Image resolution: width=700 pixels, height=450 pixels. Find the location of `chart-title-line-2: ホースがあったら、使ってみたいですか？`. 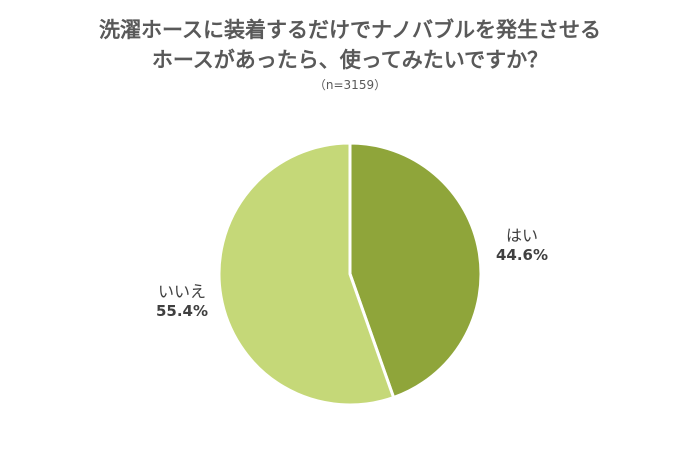

chart-title-line-2: ホースがあったら、使ってみたいですか？ is located at coordinates (350, 60).